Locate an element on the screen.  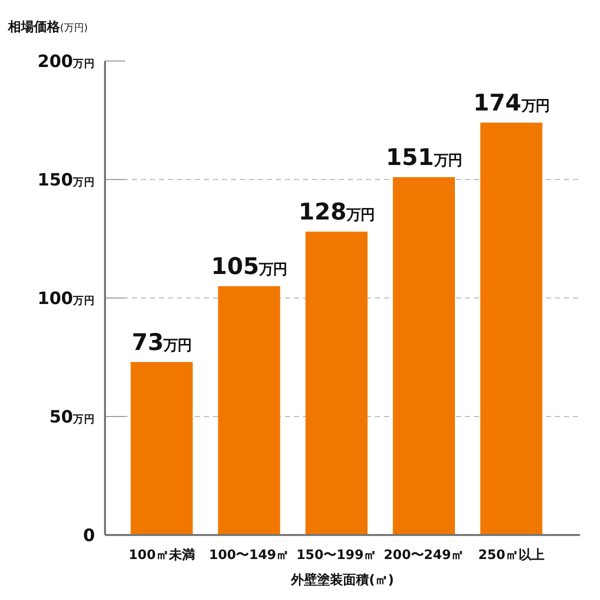
y-tick-label: 200万円 is located at coordinates (66, 62).